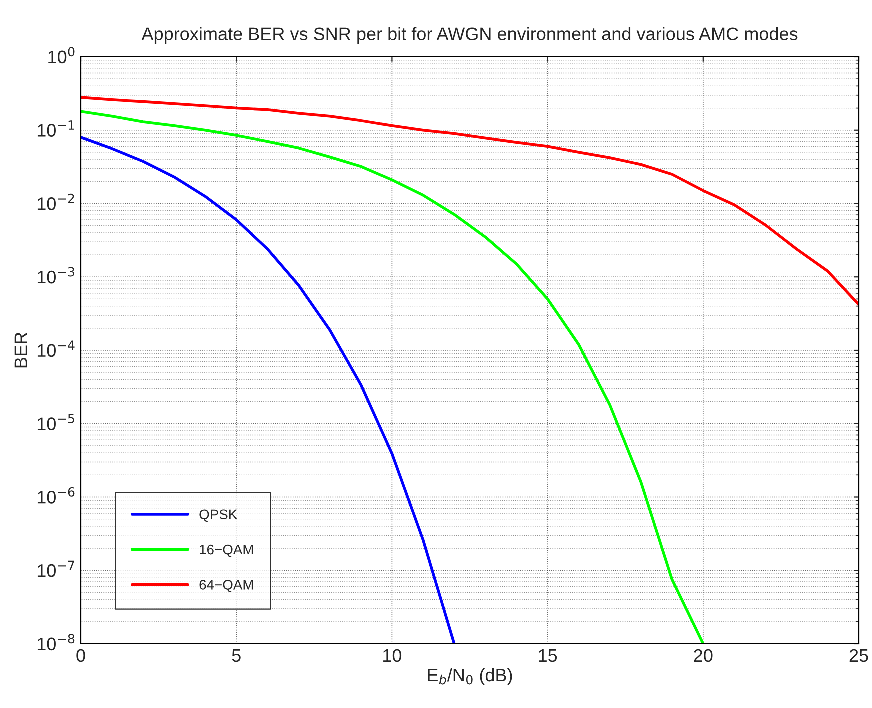 The width and height of the screenshot is (872, 708). I want to click on y-tick-label: 10$^{−7}$, so click(56, 569).